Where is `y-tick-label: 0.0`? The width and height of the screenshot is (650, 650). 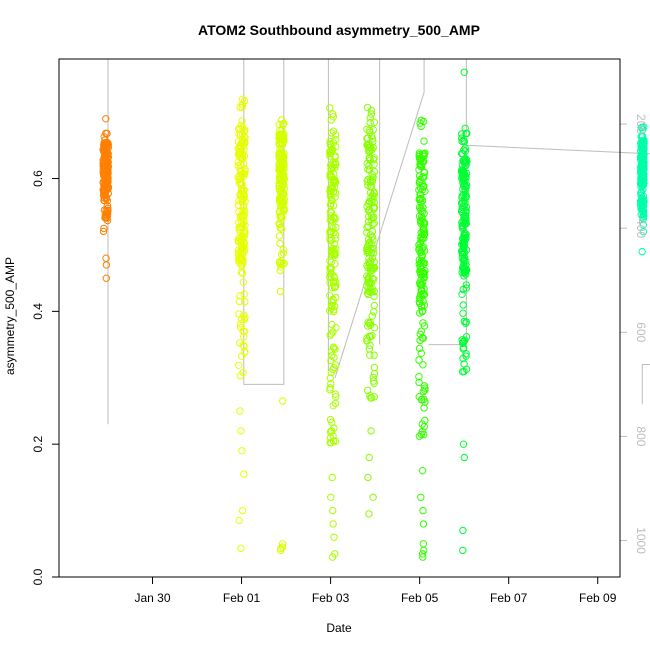
y-tick-label: 0.0 is located at coordinates (38, 576).